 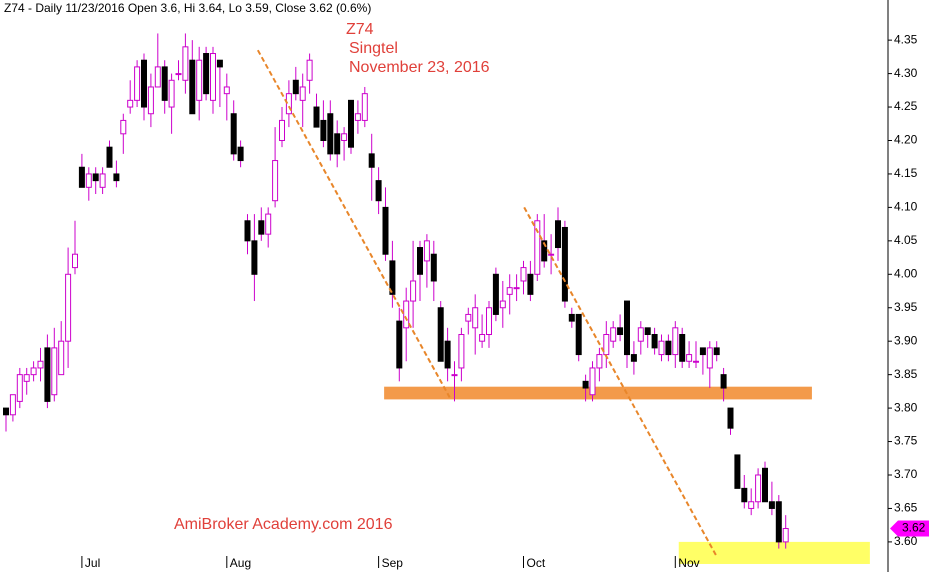 What do you see at coordinates (906, 173) in the screenshot?
I see `y-tick-label: 4.15` at bounding box center [906, 173].